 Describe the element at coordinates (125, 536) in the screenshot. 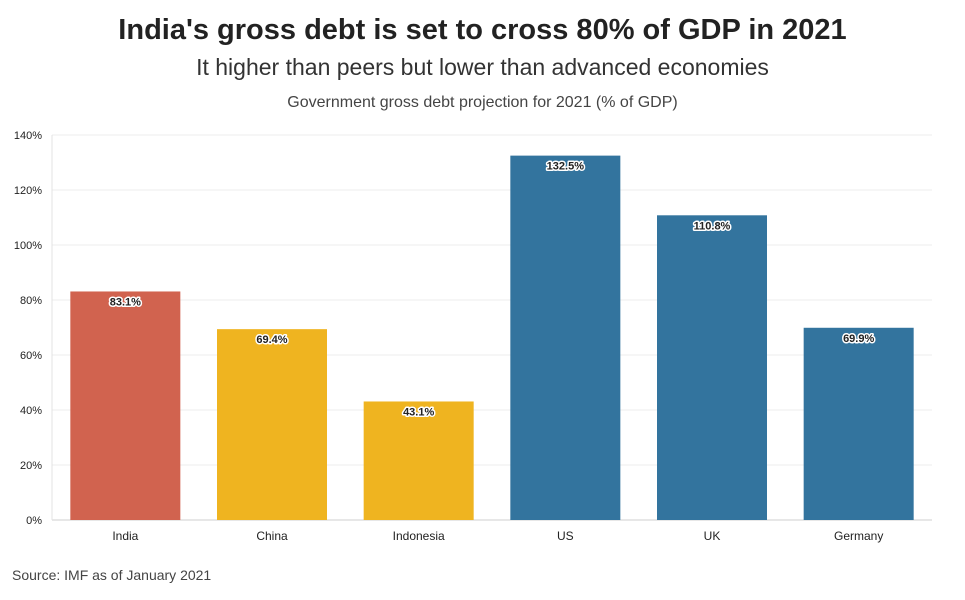

I see `x-tick-label: India` at that location.